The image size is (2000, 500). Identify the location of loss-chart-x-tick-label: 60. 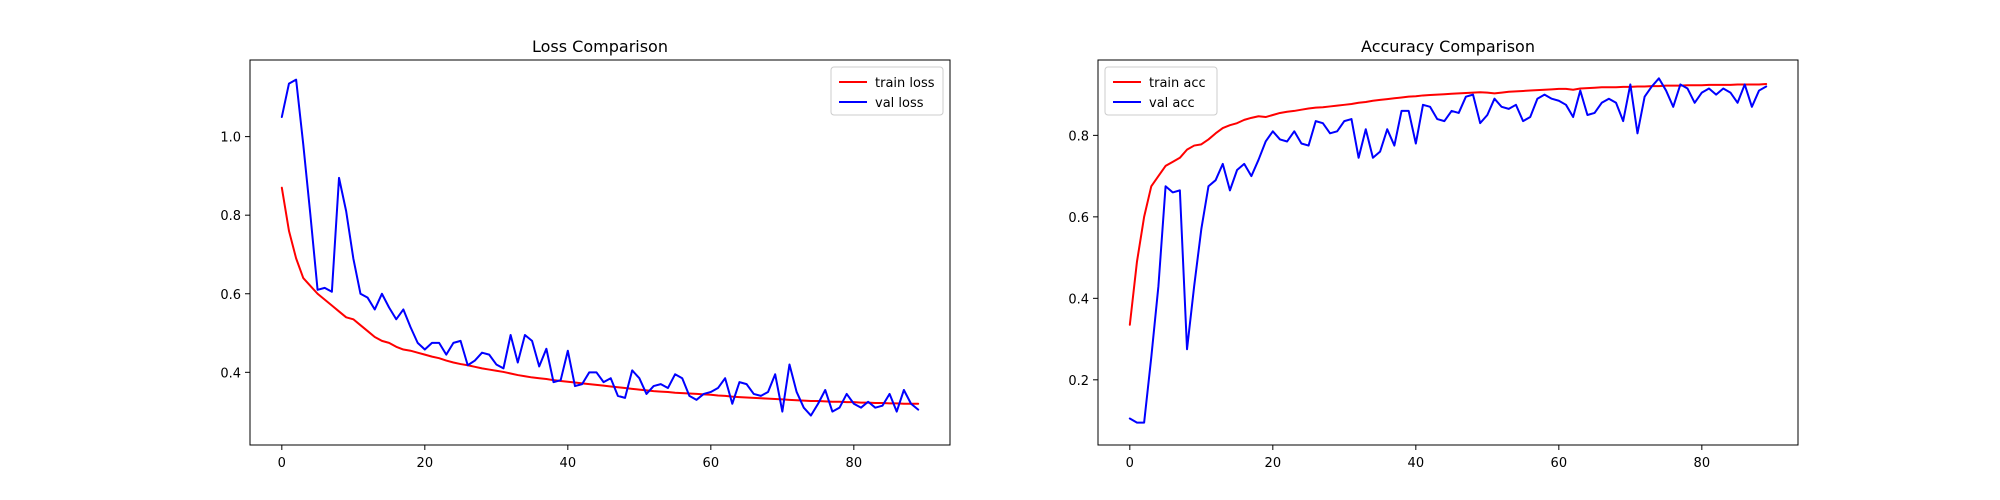
(711, 463).